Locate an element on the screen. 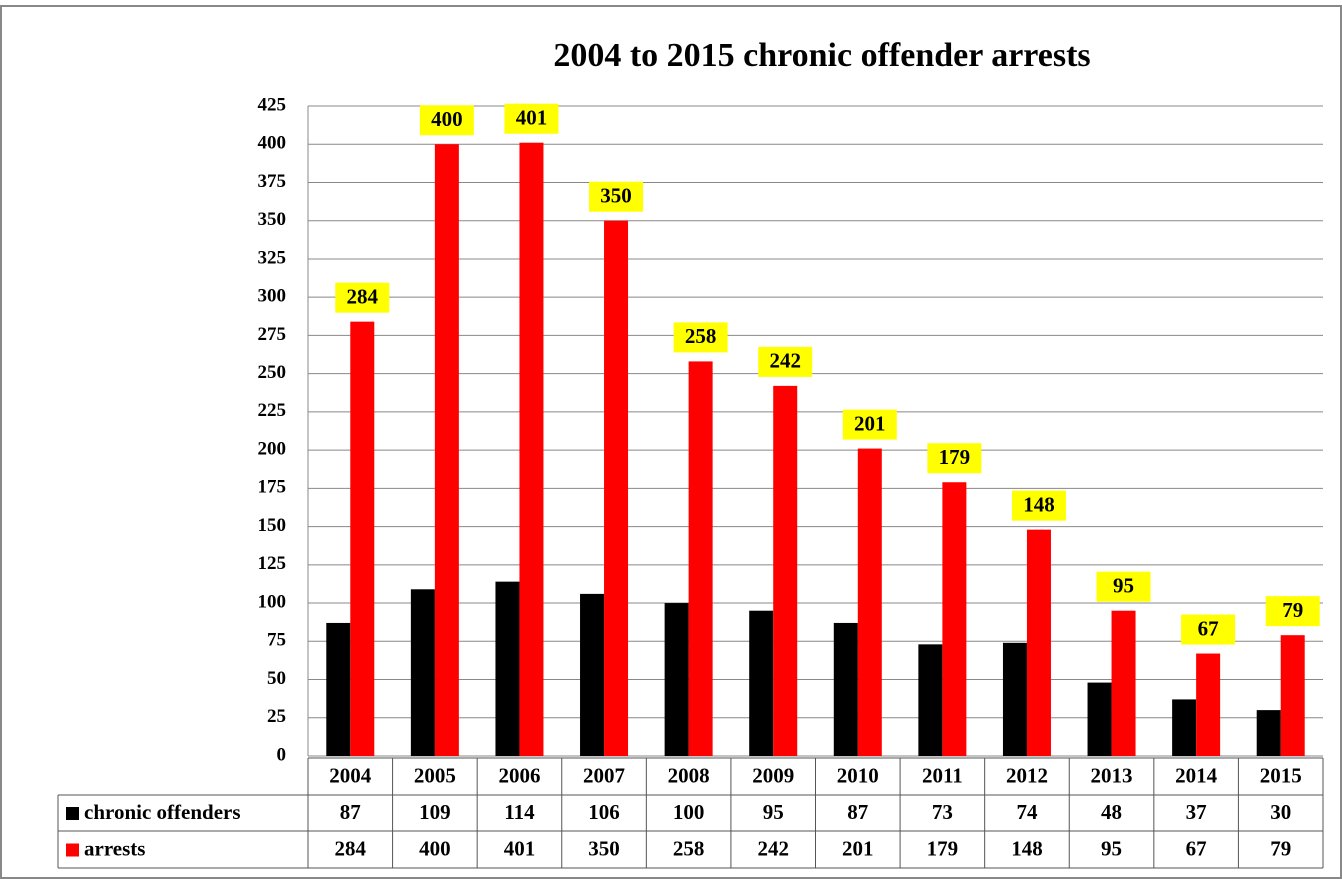 The width and height of the screenshot is (1342, 879). y-tick-label: 400 is located at coordinates (272, 143).